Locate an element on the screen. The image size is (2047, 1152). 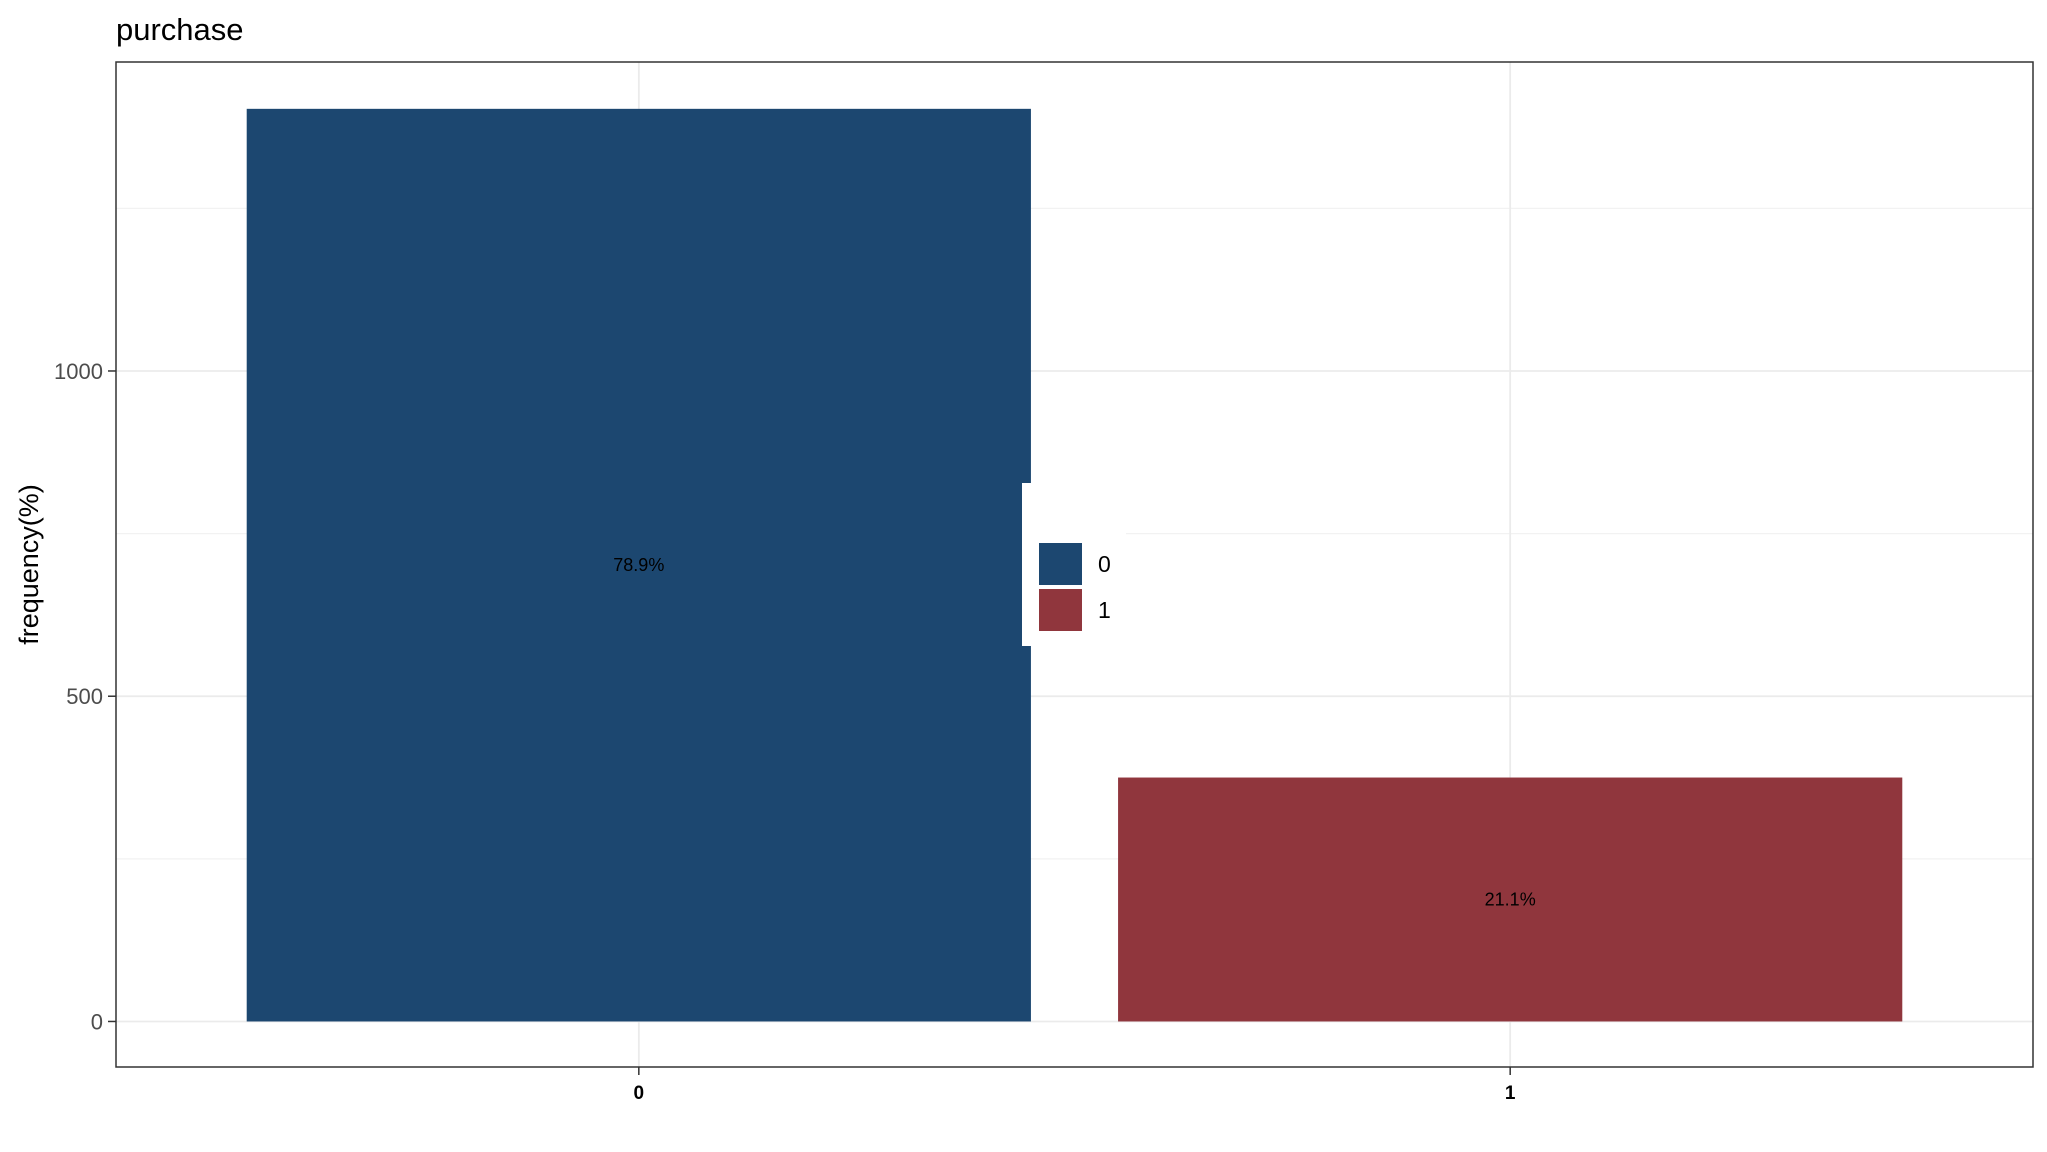
data-label: 21.1% is located at coordinates (1510, 900).